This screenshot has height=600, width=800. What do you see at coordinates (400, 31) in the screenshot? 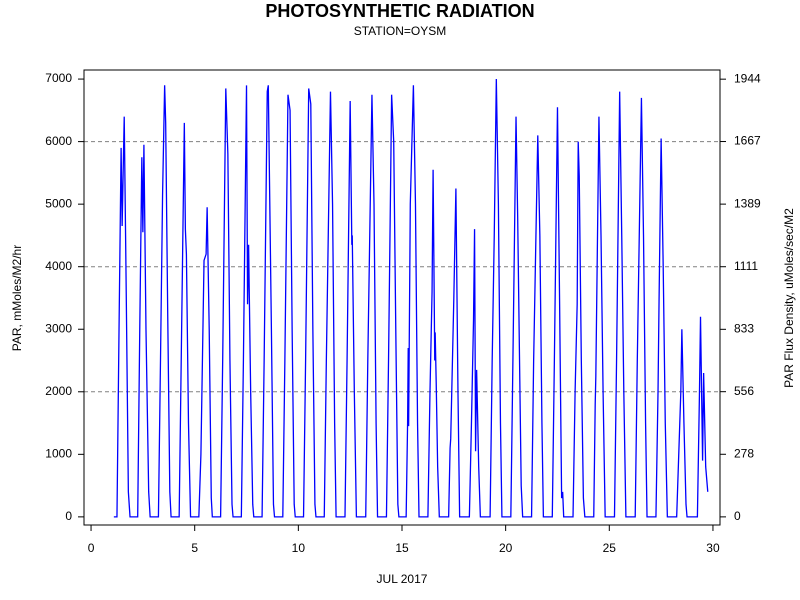
I see `chart-subtitle: STATION=OYSM` at bounding box center [400, 31].